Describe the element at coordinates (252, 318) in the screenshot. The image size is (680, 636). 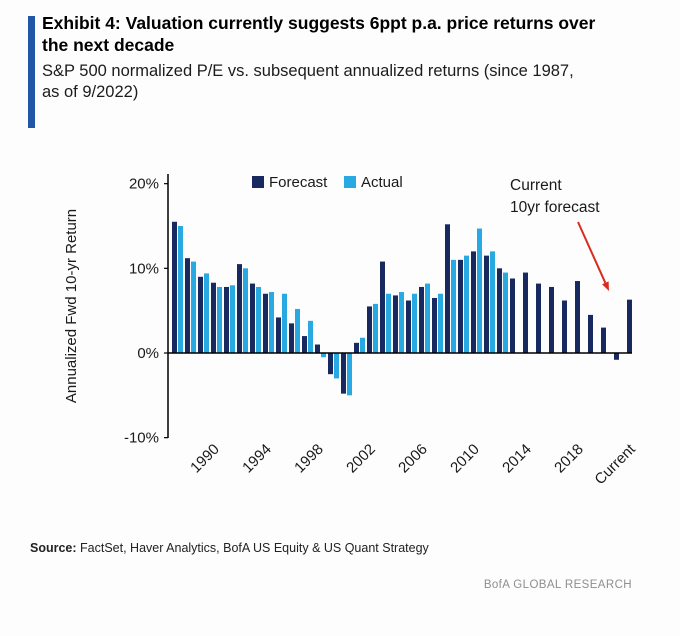
I see `bar-forecast-1993` at that location.